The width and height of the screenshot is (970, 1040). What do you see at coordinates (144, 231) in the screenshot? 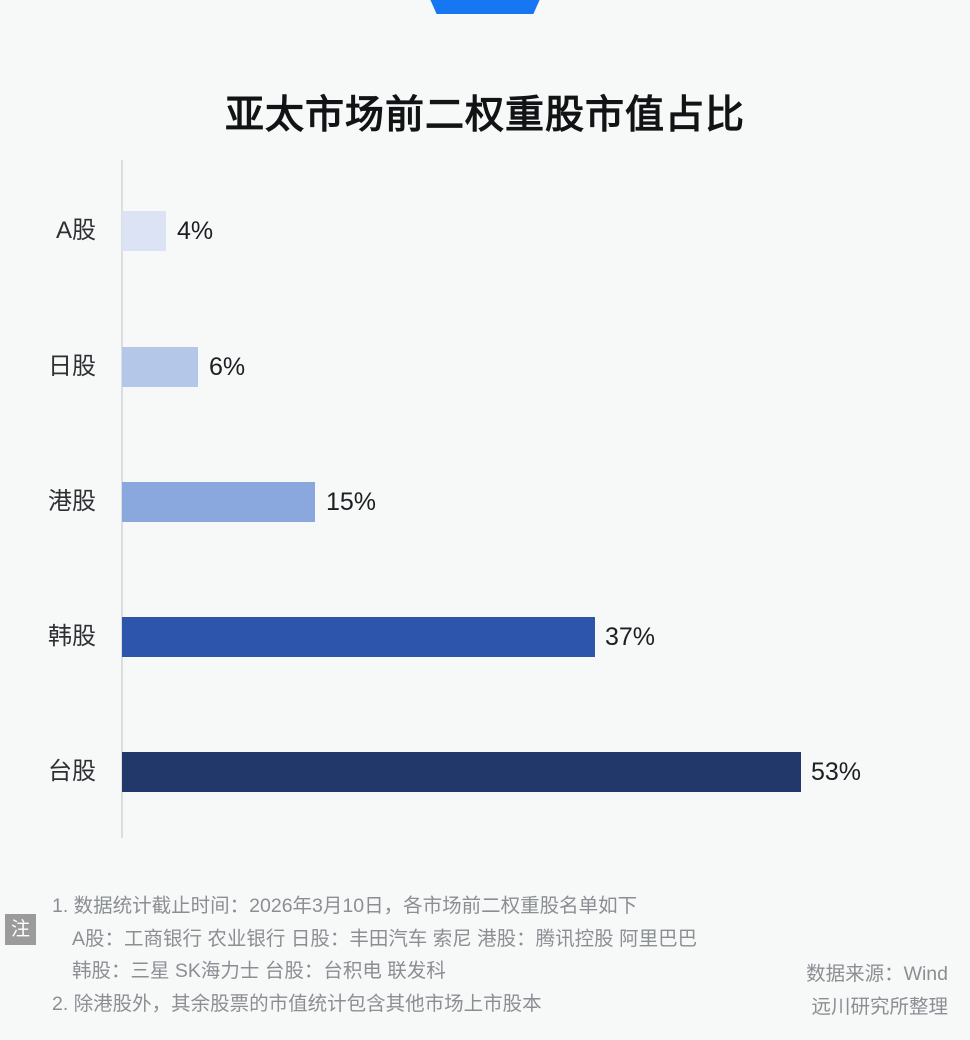
I see `bar-a-shares` at bounding box center [144, 231].